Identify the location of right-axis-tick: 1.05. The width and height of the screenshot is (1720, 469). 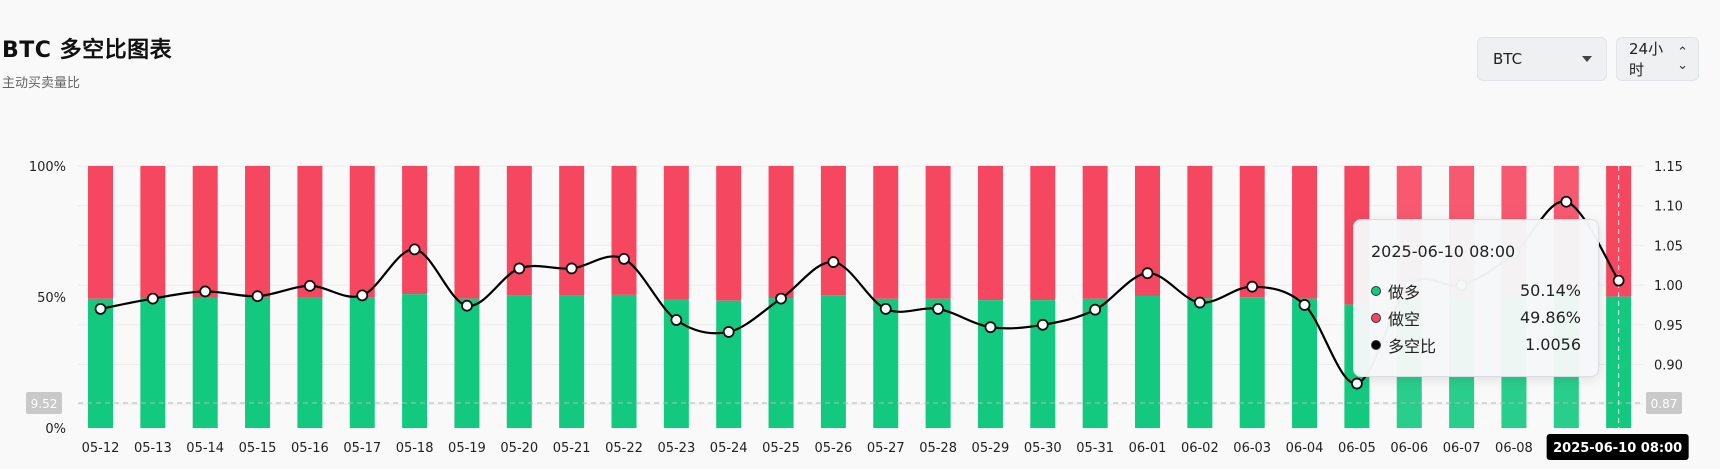
(1668, 246).